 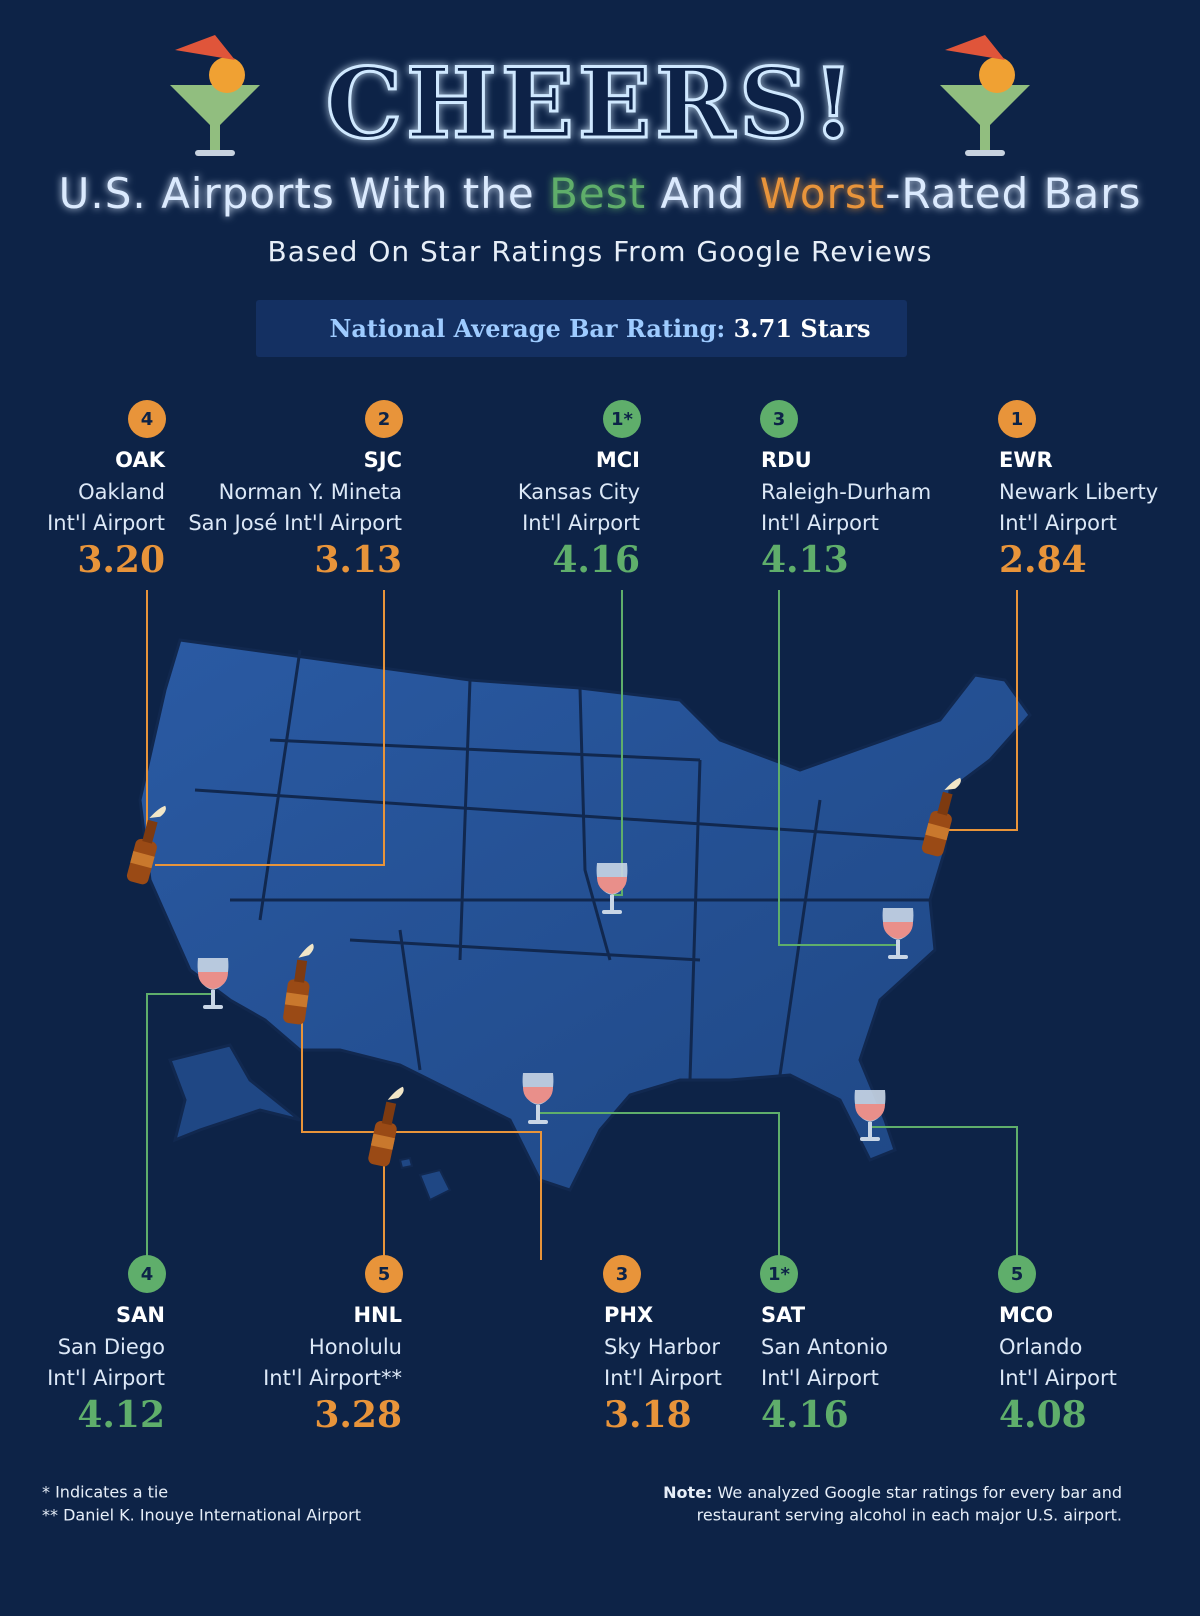 I want to click on airport-name: Raleigh-Durham, so click(x=846, y=492).